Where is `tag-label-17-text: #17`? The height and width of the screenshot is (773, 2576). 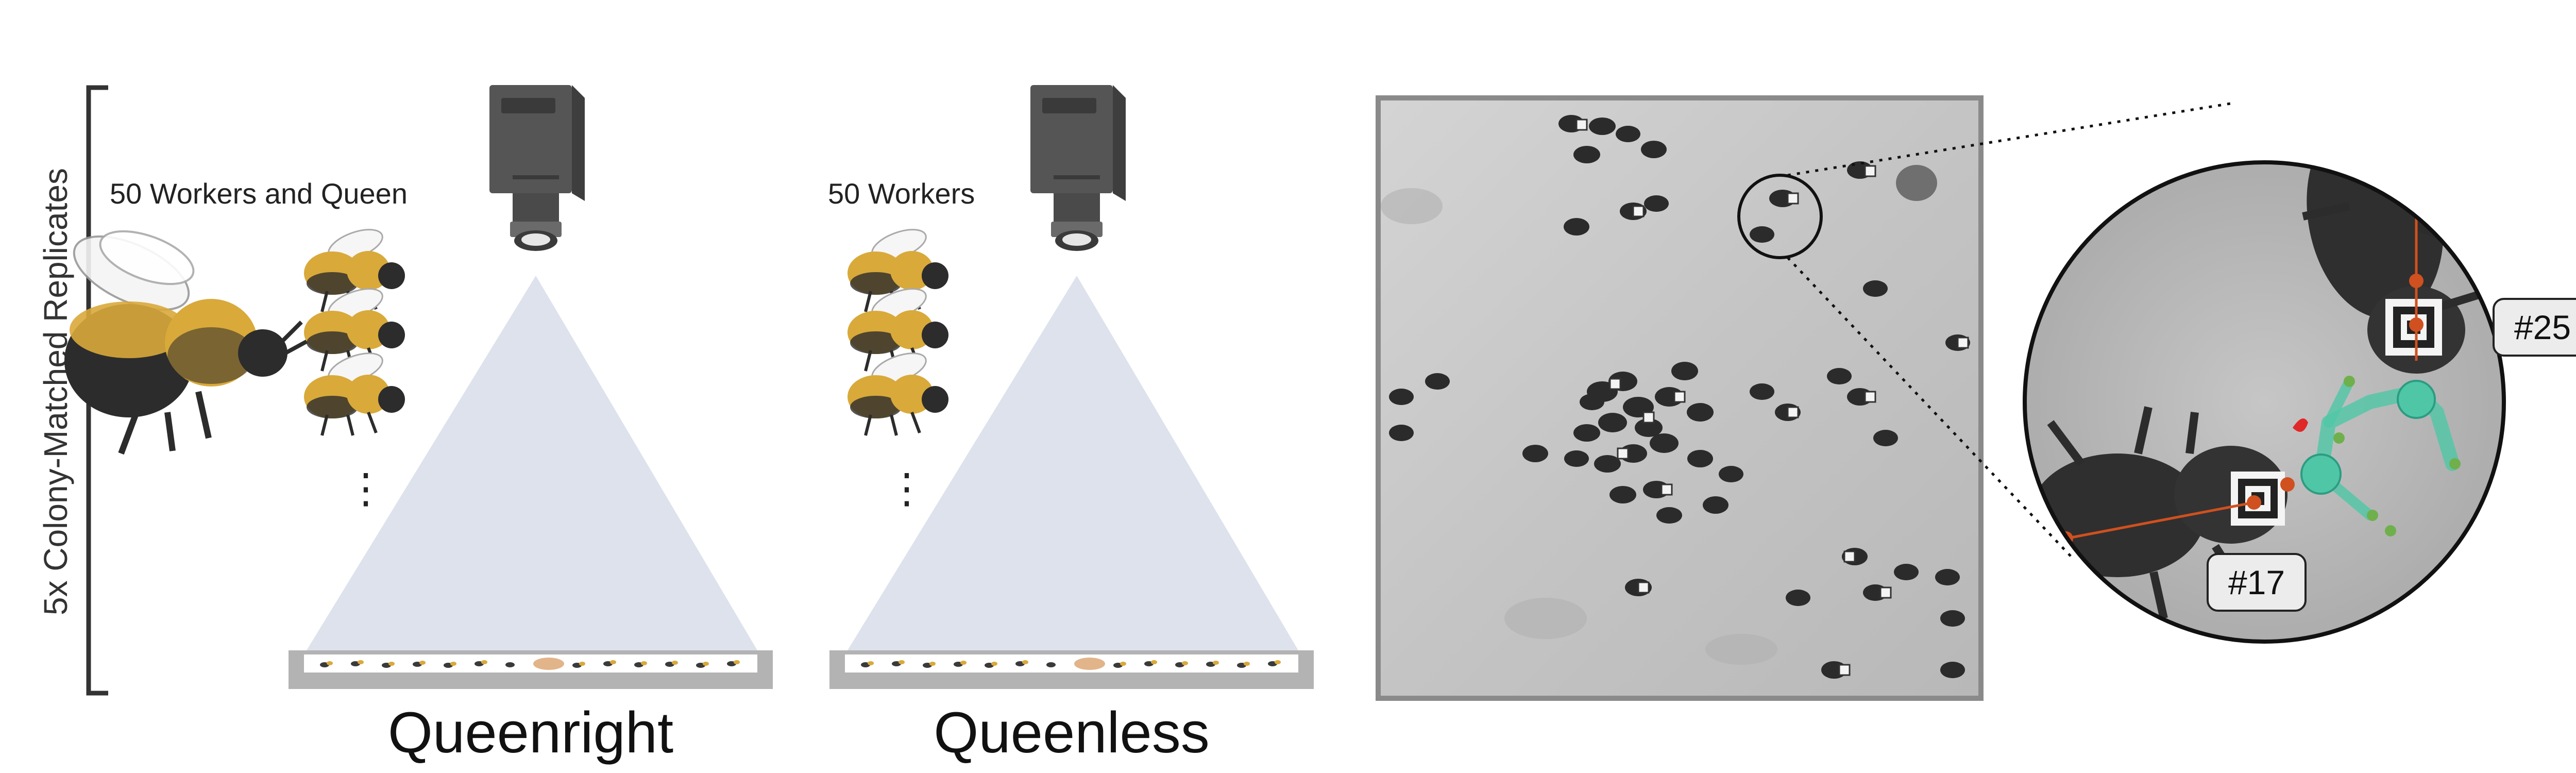 tag-label-17-text: #17 is located at coordinates (2256, 582).